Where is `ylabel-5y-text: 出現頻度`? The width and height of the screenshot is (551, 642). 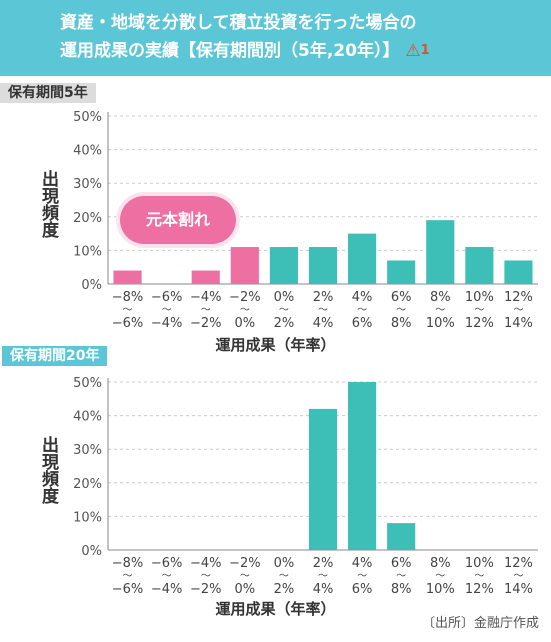 ylabel-5y-text: 出現頻度 is located at coordinates (48, 204).